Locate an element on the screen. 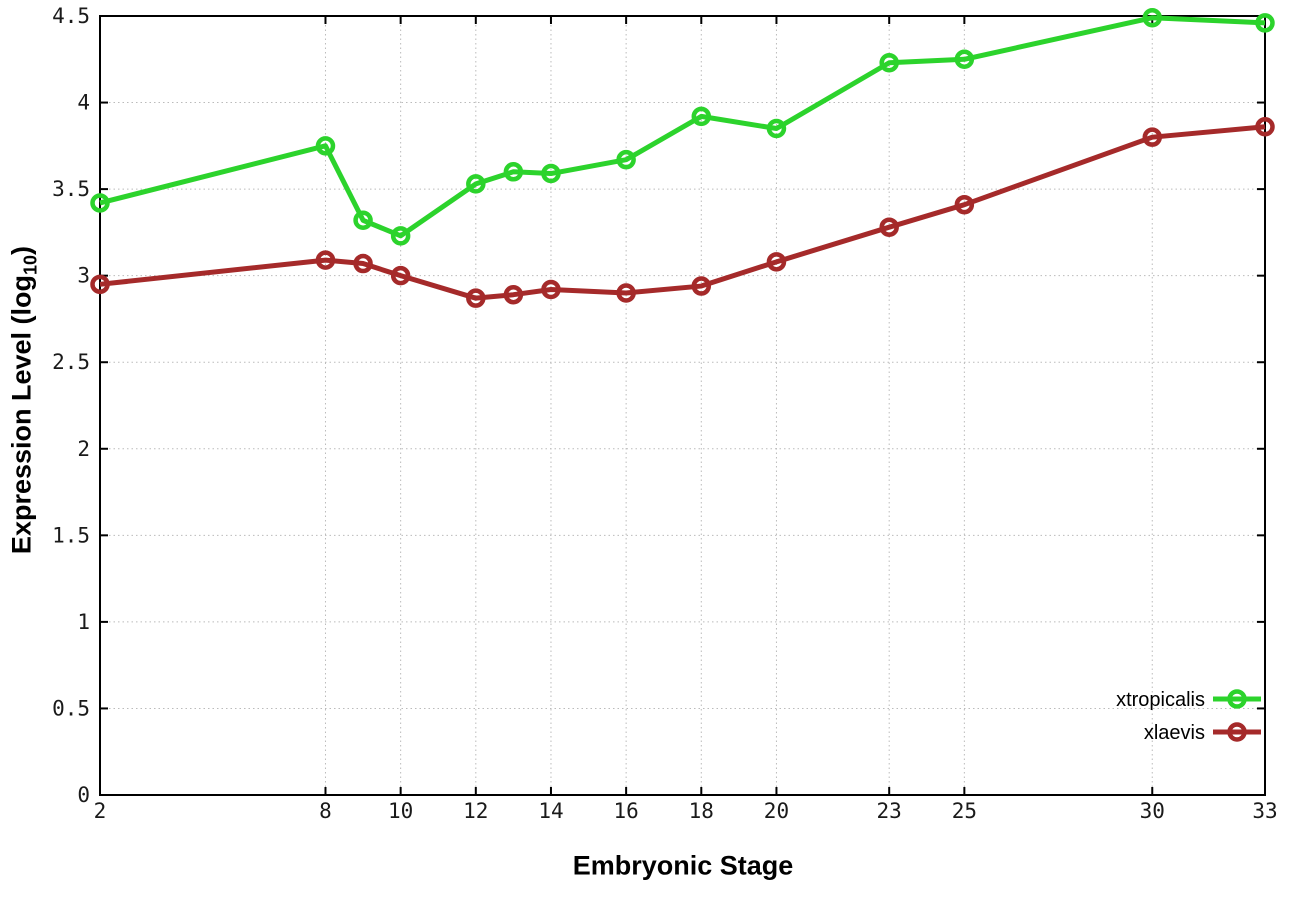 This screenshot has height=907, width=1296. x-tick-label: 23 is located at coordinates (889, 811).